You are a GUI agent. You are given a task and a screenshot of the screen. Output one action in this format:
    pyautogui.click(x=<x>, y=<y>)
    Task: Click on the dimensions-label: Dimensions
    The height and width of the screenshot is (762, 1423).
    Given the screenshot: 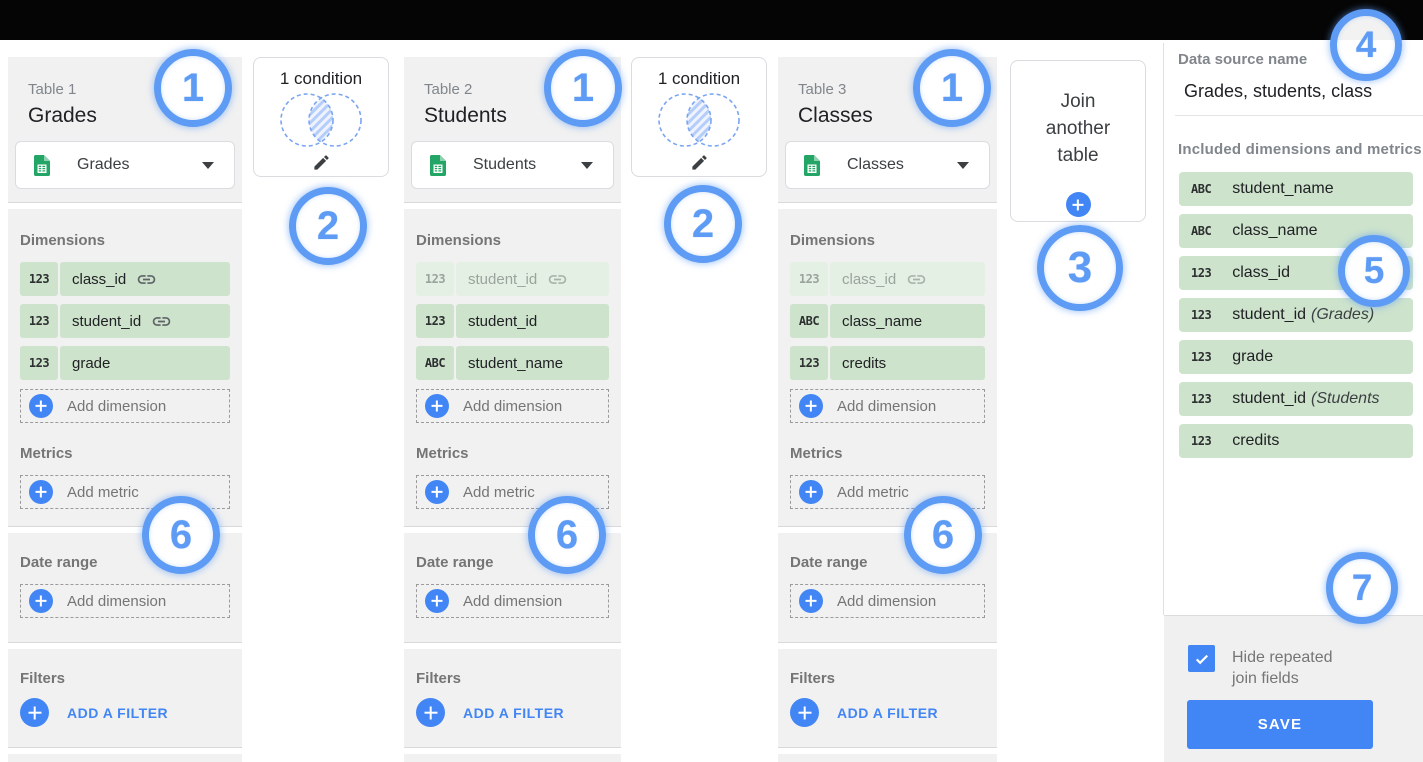 What is the action you would take?
    pyautogui.click(x=63, y=240)
    